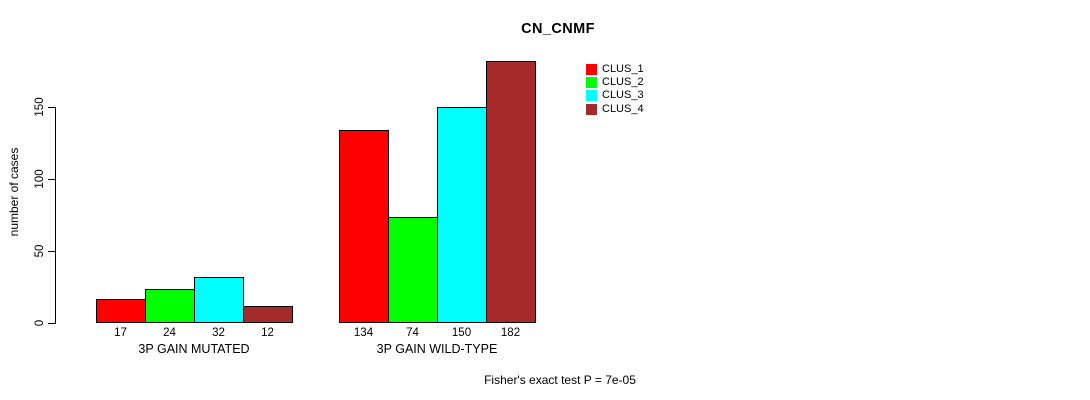 The image size is (1090, 400). I want to click on x-axis-group-label: 3P GAIN WILD-TYPE, so click(437, 349).